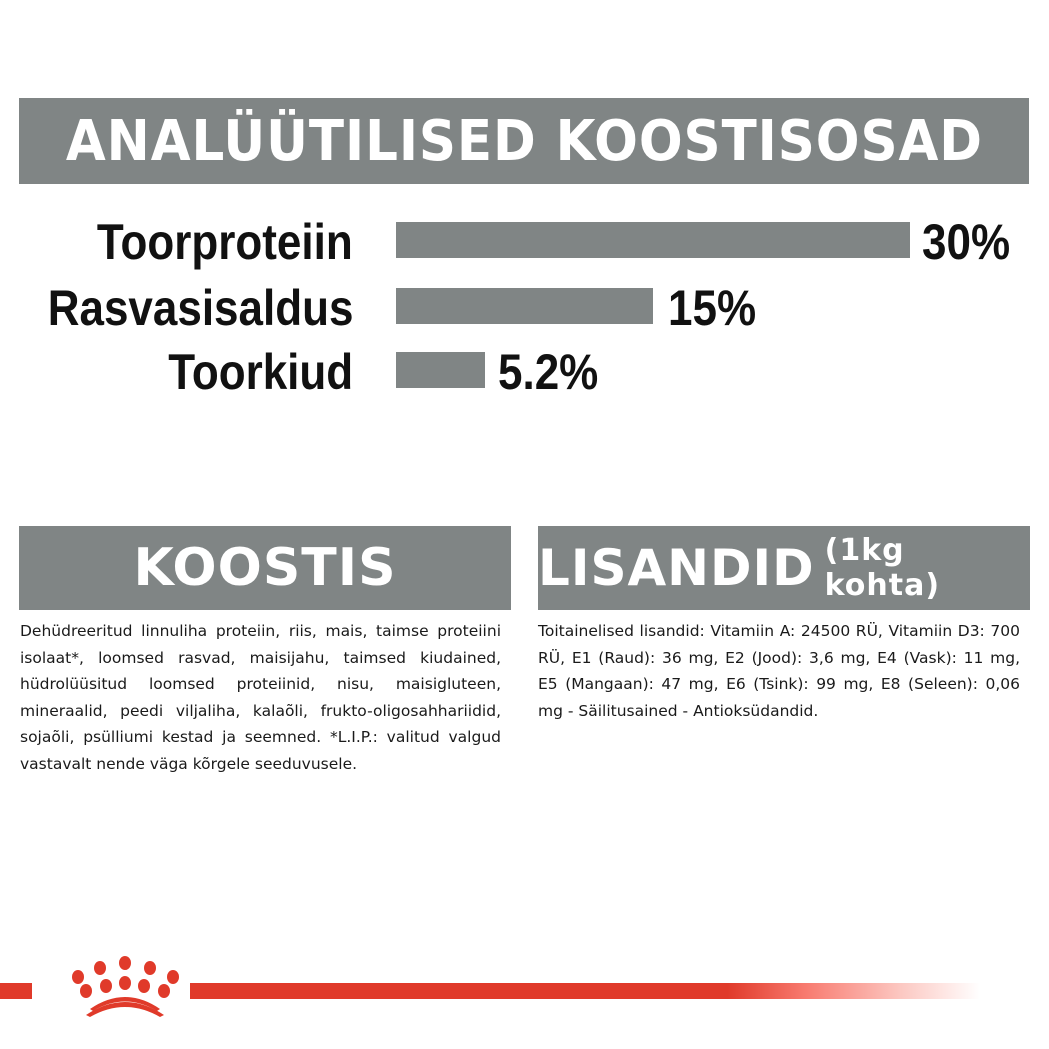 The width and height of the screenshot is (1049, 1049). What do you see at coordinates (16, 991) in the screenshot?
I see `footer-line-left` at bounding box center [16, 991].